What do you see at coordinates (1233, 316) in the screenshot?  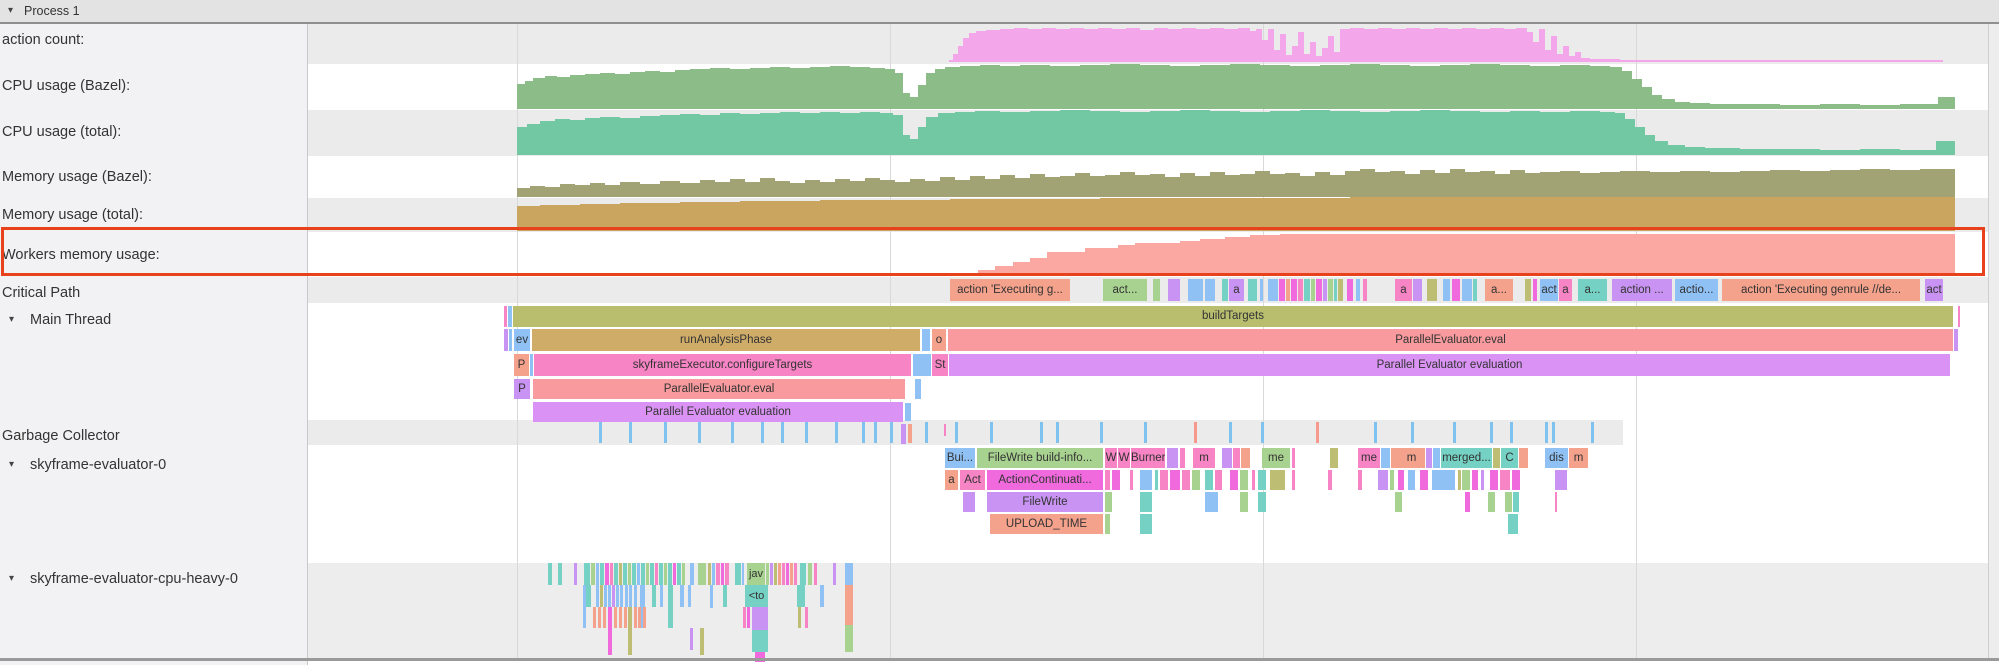 I see `main-thread-slice: buildTargets` at bounding box center [1233, 316].